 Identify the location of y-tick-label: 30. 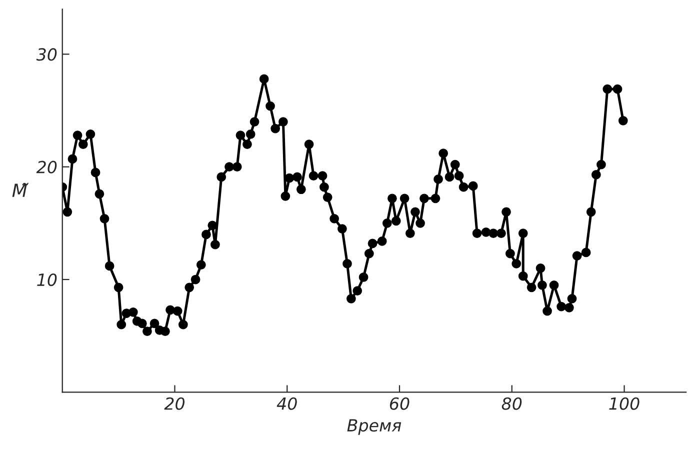
(46, 54).